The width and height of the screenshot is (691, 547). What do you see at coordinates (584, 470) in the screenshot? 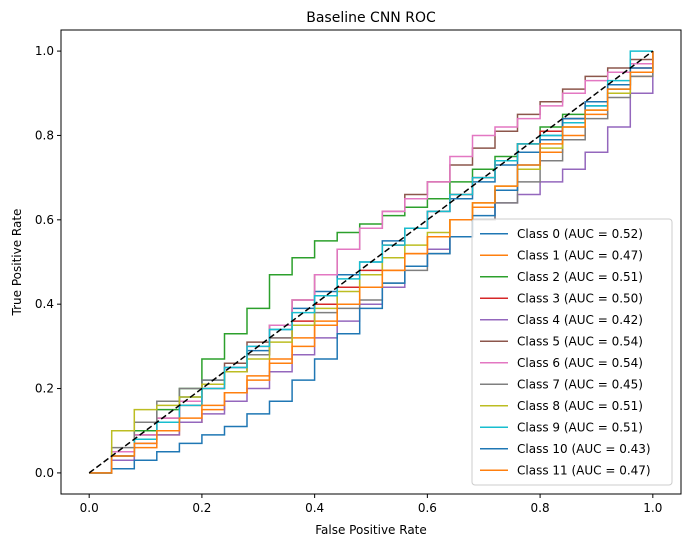
I see `legend-label-class-11: Class 11 (AUC = 0.47)` at bounding box center [584, 470].